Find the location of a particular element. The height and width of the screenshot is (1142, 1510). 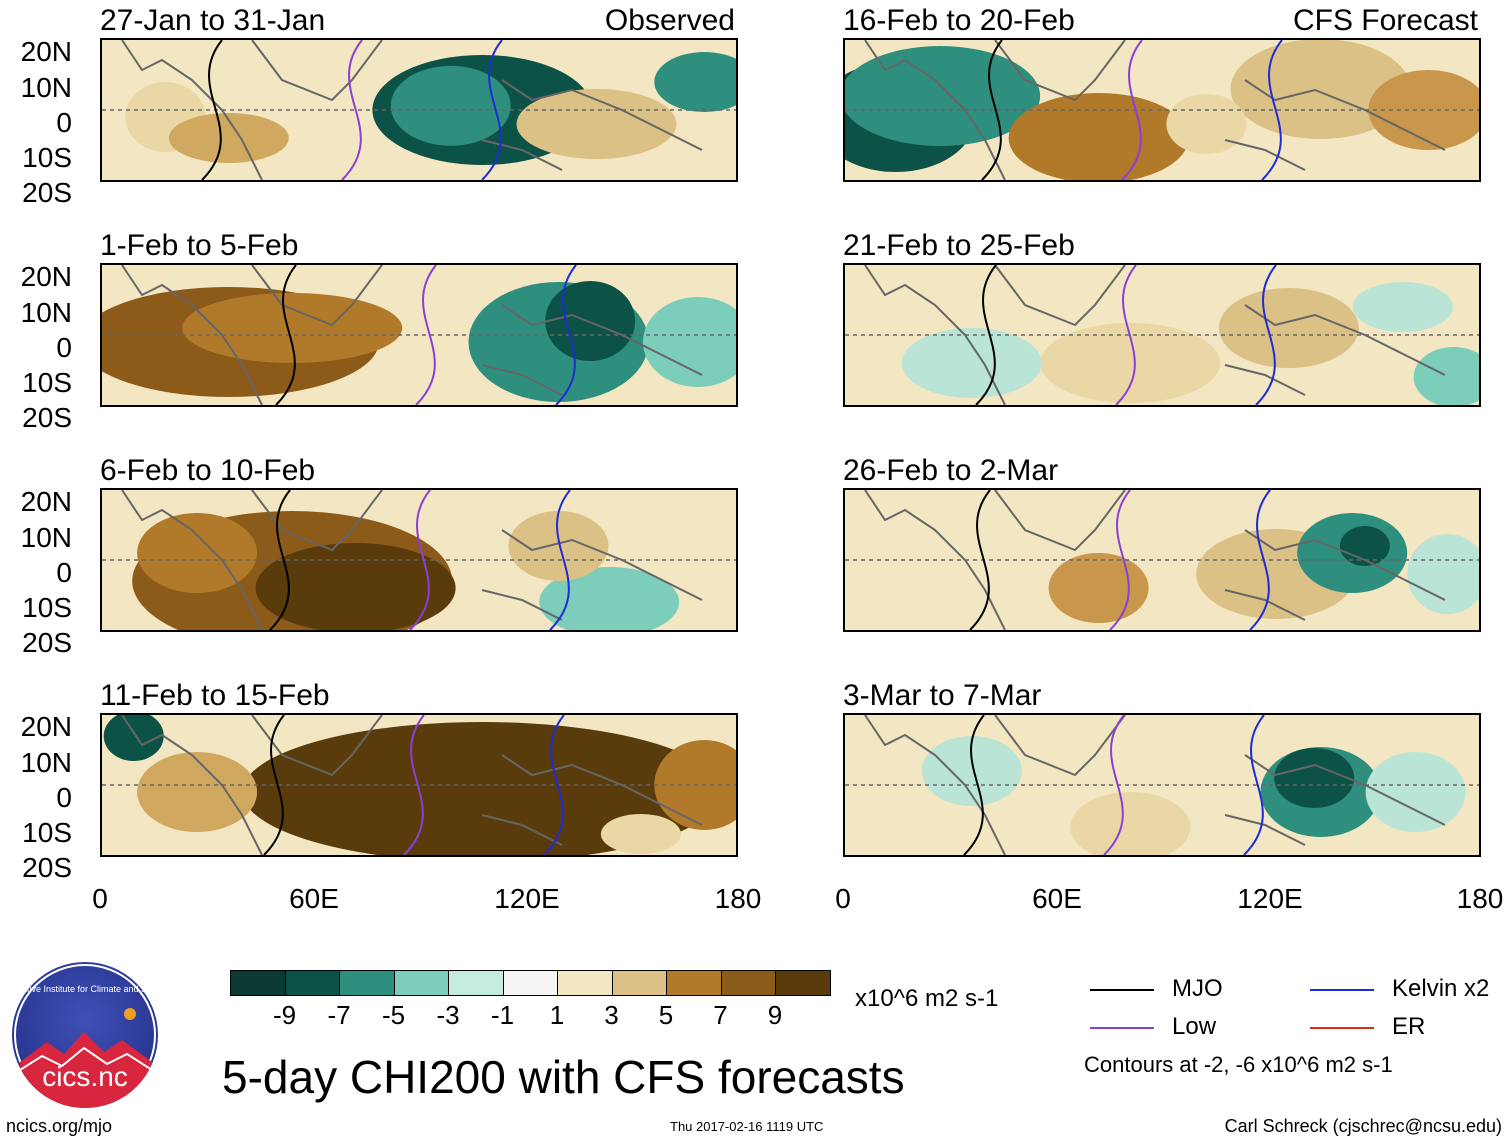

y-tick-row3-10n: 10N is located at coordinates (46, 537).